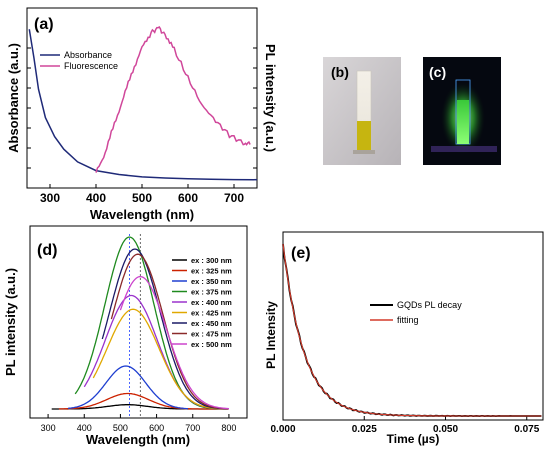 The image size is (550, 455). I want to click on legend-label-fitting: fitting, so click(408, 320).